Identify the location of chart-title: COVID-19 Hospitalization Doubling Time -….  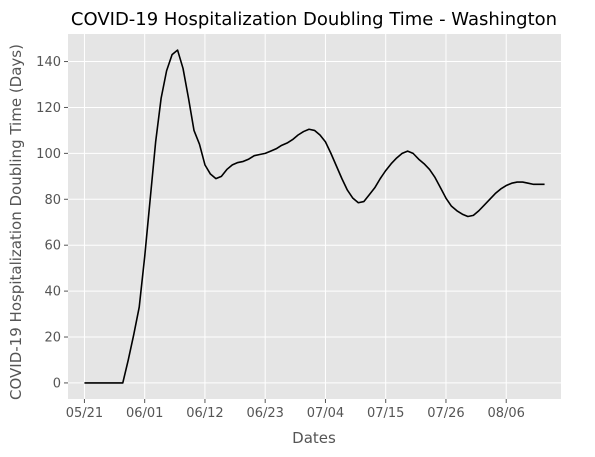
(314, 19).